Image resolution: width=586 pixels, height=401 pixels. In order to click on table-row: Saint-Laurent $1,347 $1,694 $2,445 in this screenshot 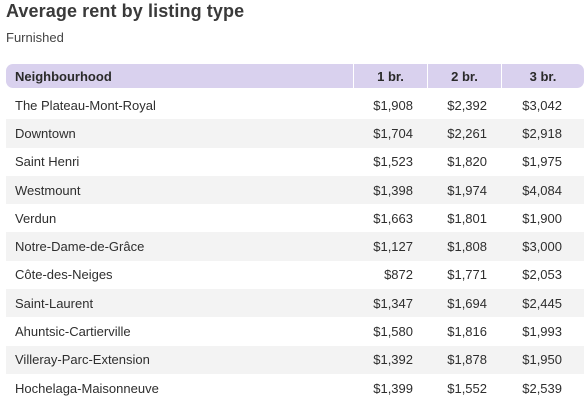, I will do `click(295, 303)`.